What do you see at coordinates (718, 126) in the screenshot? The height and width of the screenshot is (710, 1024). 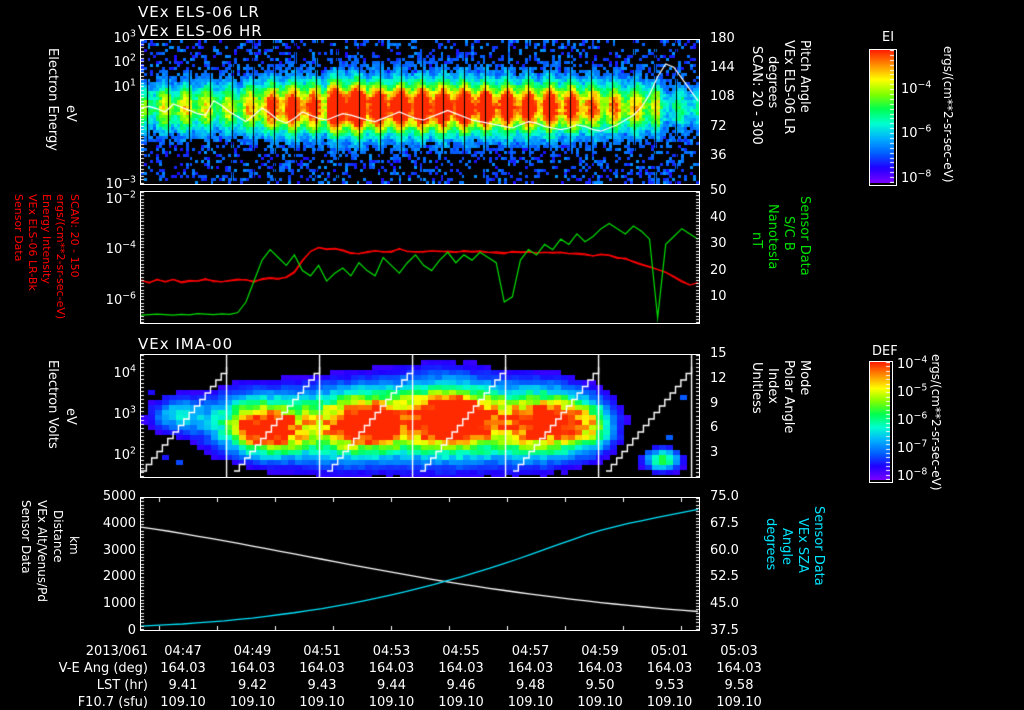 I see `panel1-right-tick-3: 72` at bounding box center [718, 126].